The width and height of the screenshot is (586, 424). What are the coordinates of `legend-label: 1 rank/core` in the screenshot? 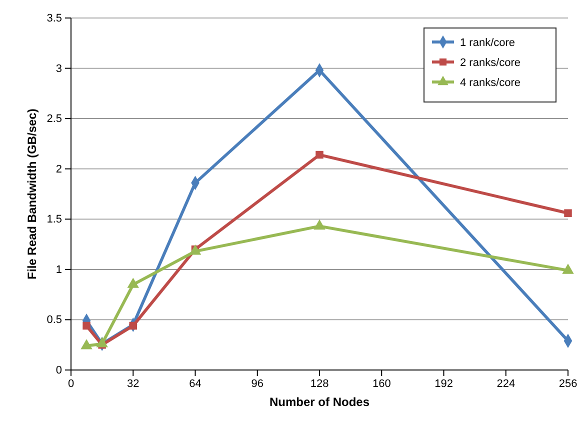 It's located at (488, 43).